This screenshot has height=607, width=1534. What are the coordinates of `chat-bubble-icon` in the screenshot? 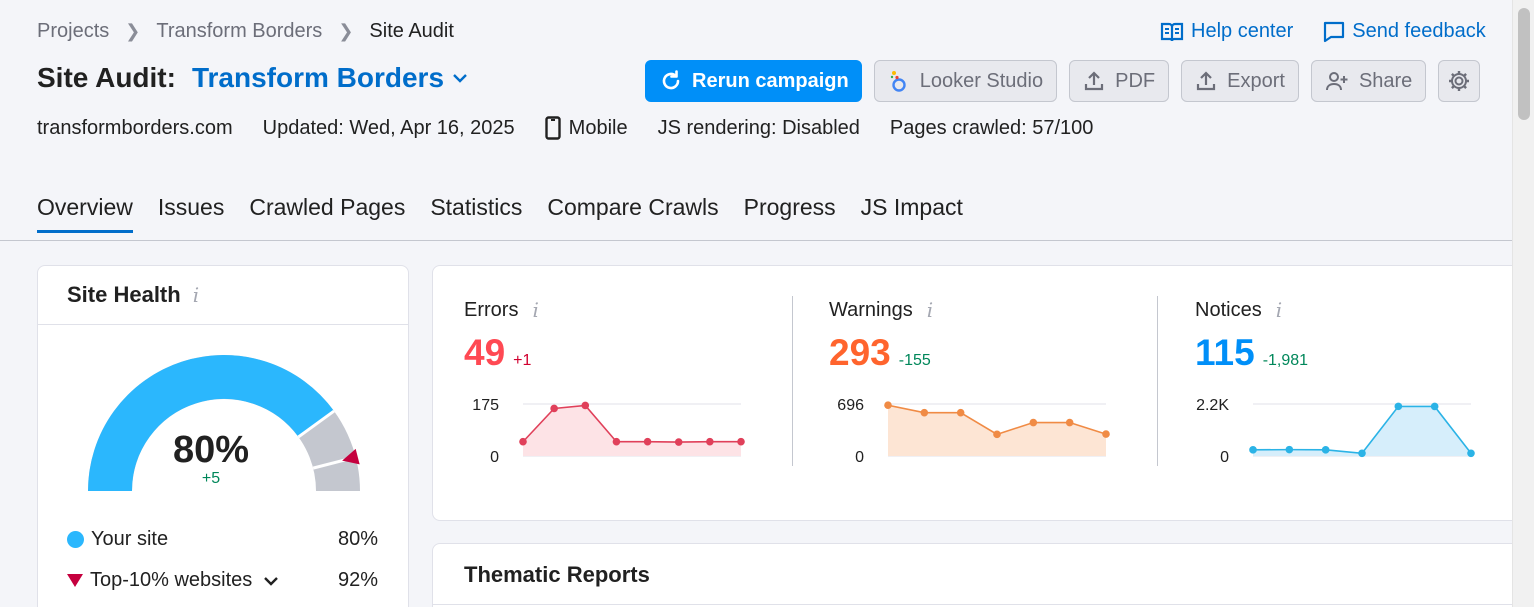 It's located at (1334, 31).